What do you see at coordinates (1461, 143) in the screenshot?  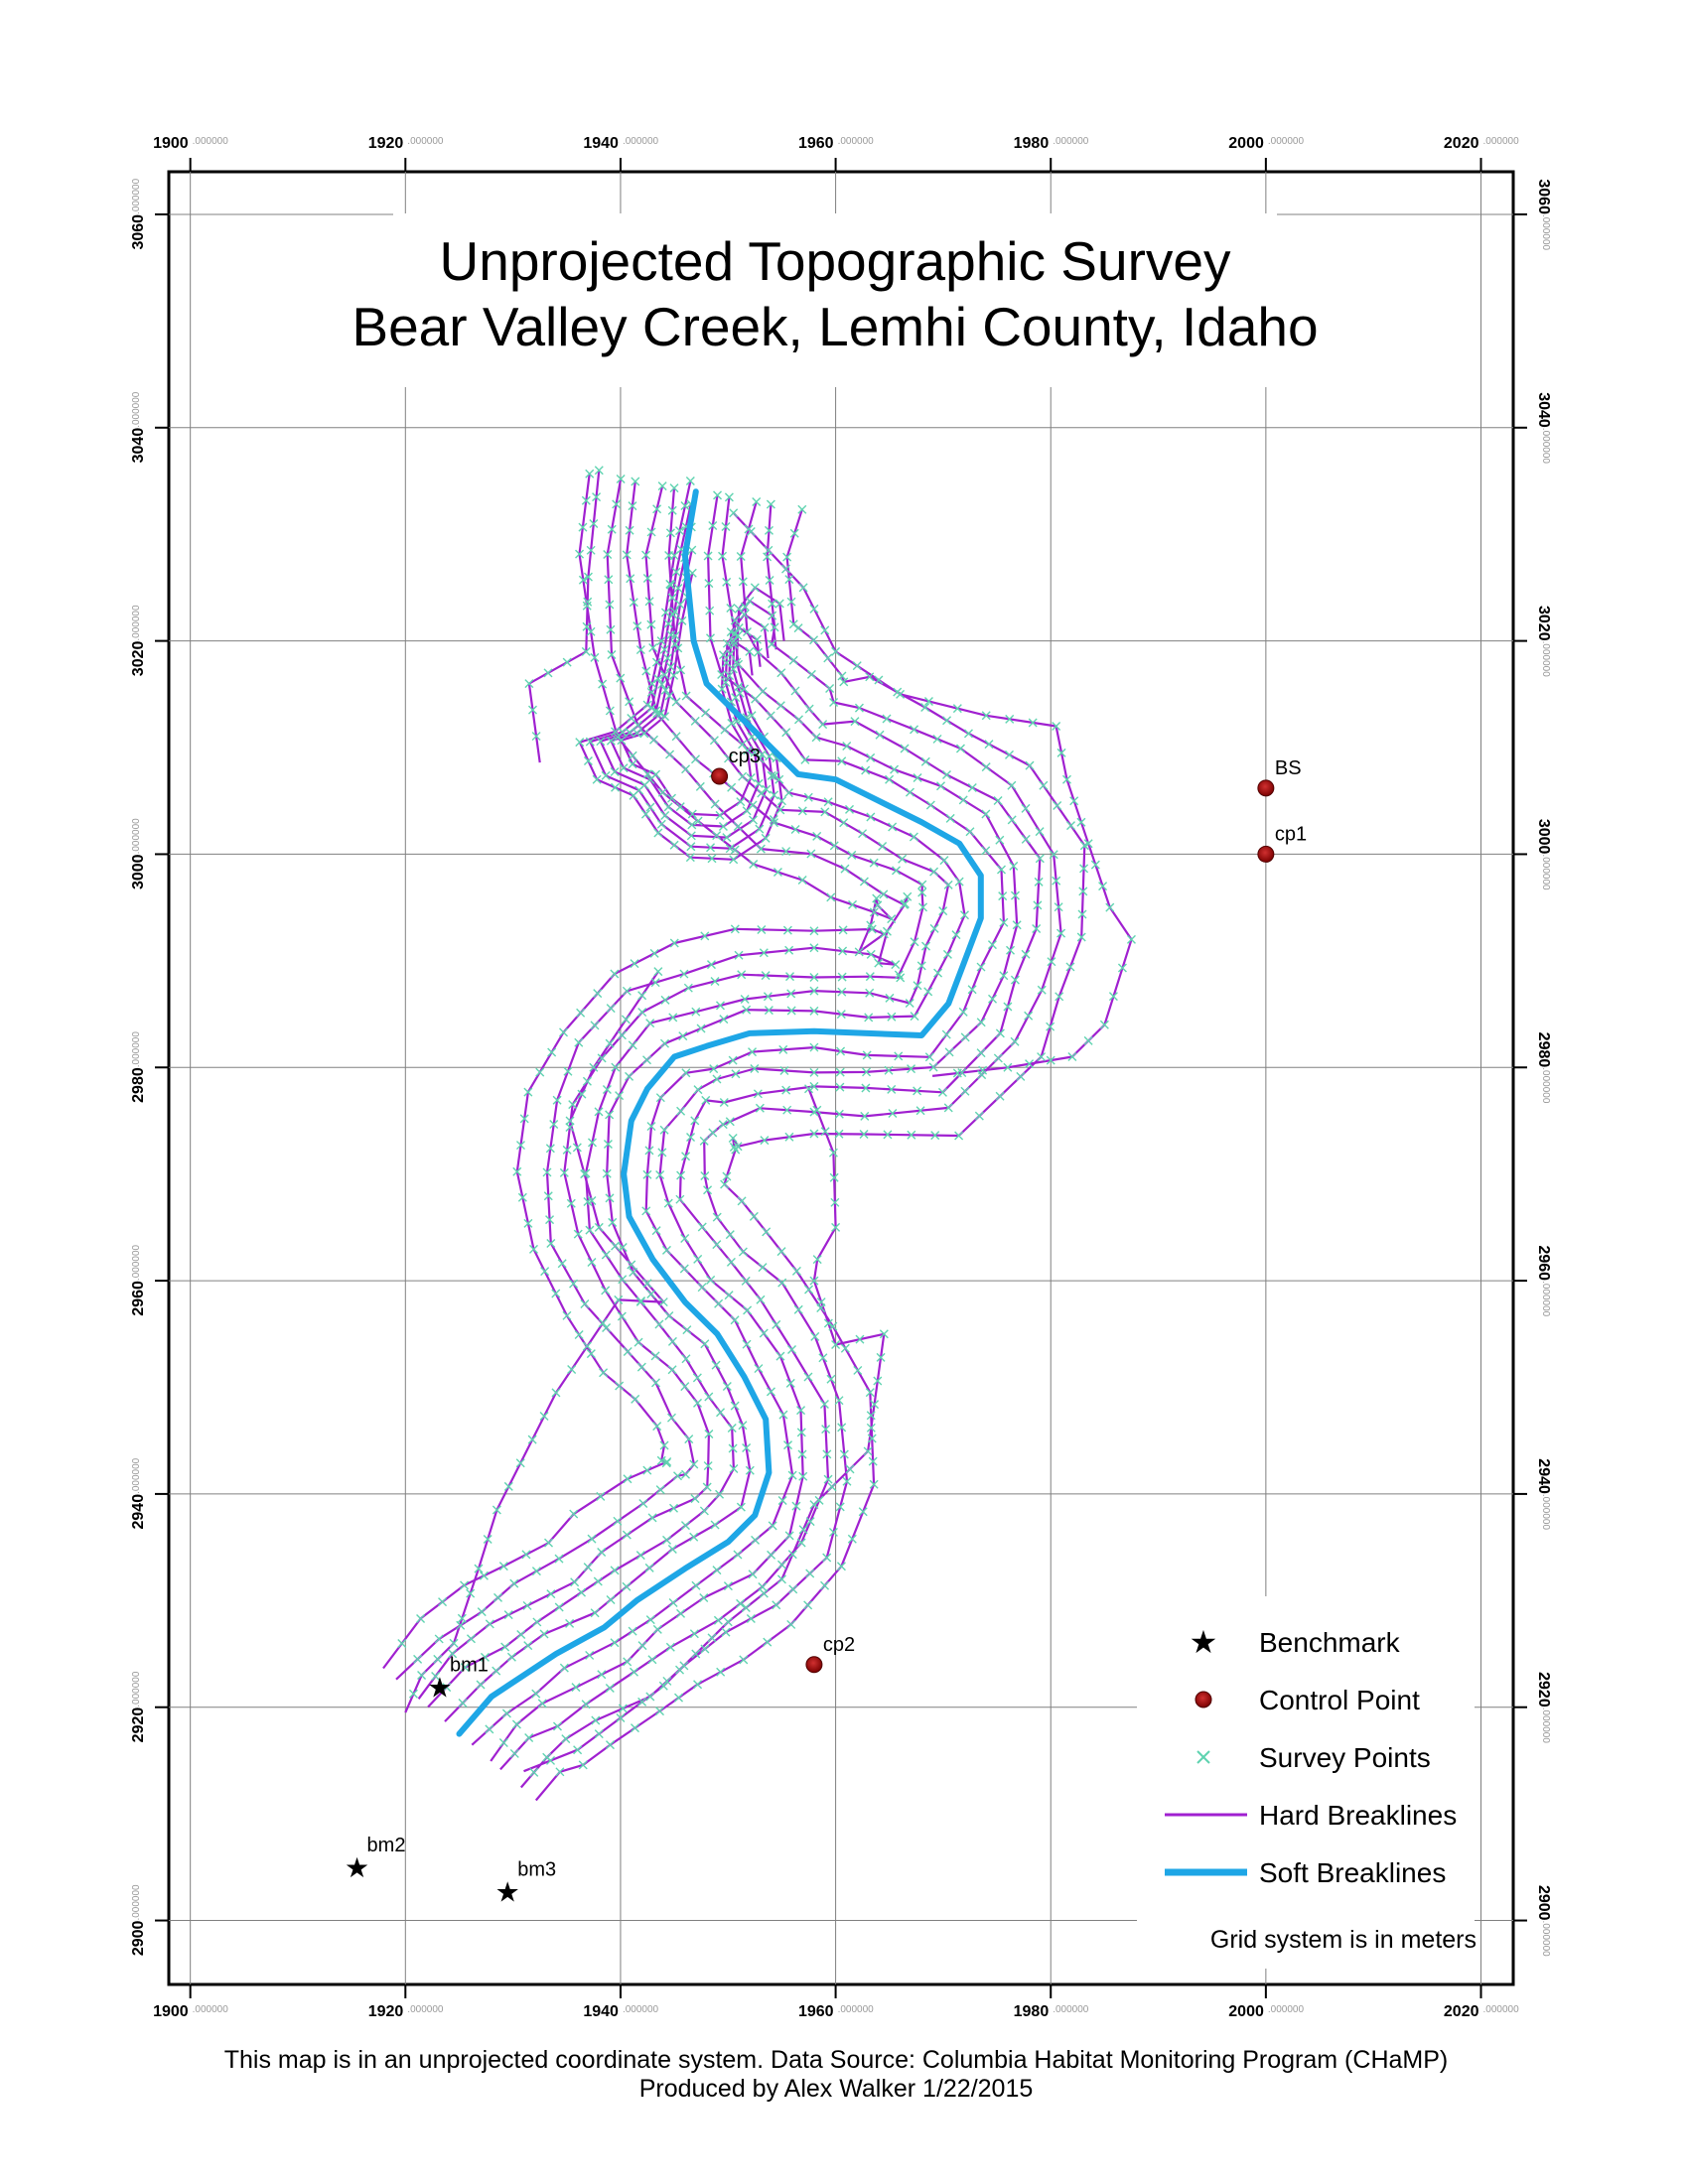 I see `x-tick-label: 2020` at bounding box center [1461, 143].